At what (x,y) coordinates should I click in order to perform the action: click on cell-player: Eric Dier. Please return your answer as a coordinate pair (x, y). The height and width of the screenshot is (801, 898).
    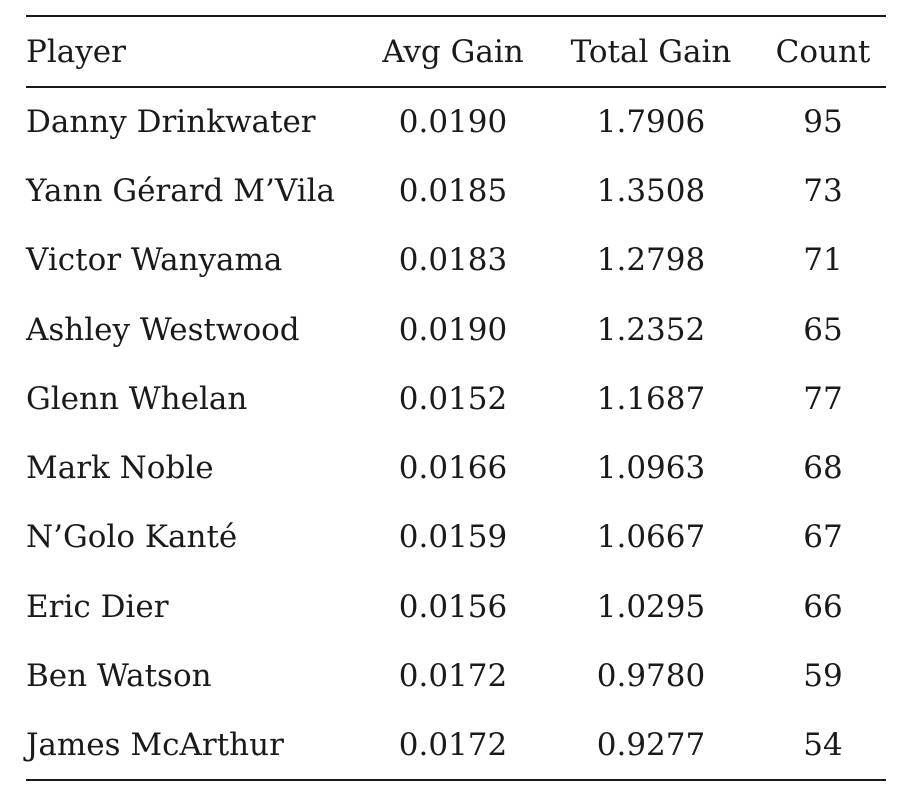
    Looking at the image, I should click on (97, 606).